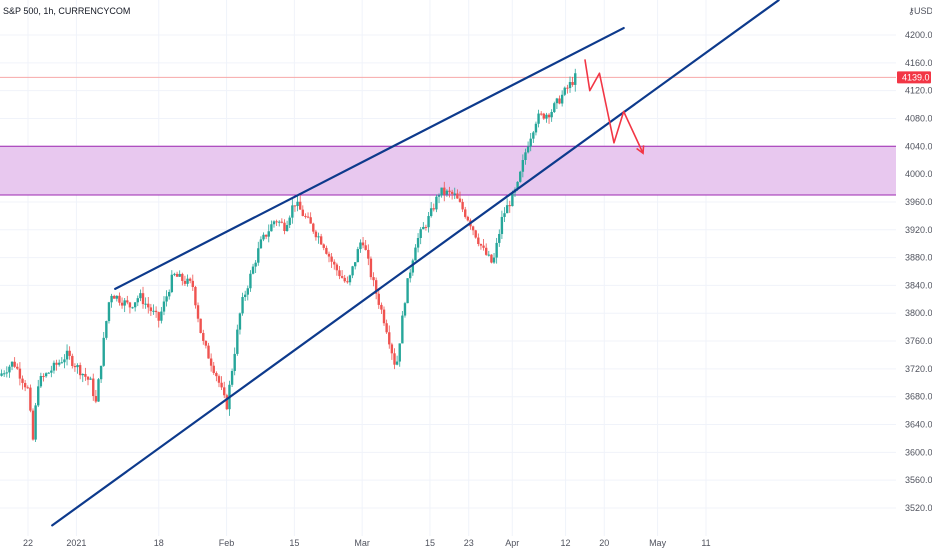 This screenshot has height=550, width=932. I want to click on time-tick-label: Apr, so click(512, 543).